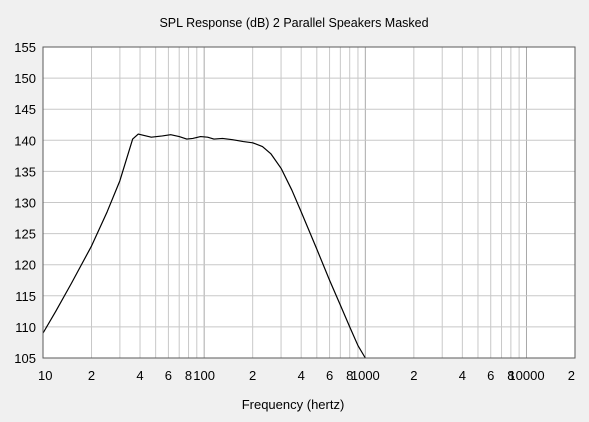  Describe the element at coordinates (365, 375) in the screenshot. I see `x-tick-label: 1000` at that location.